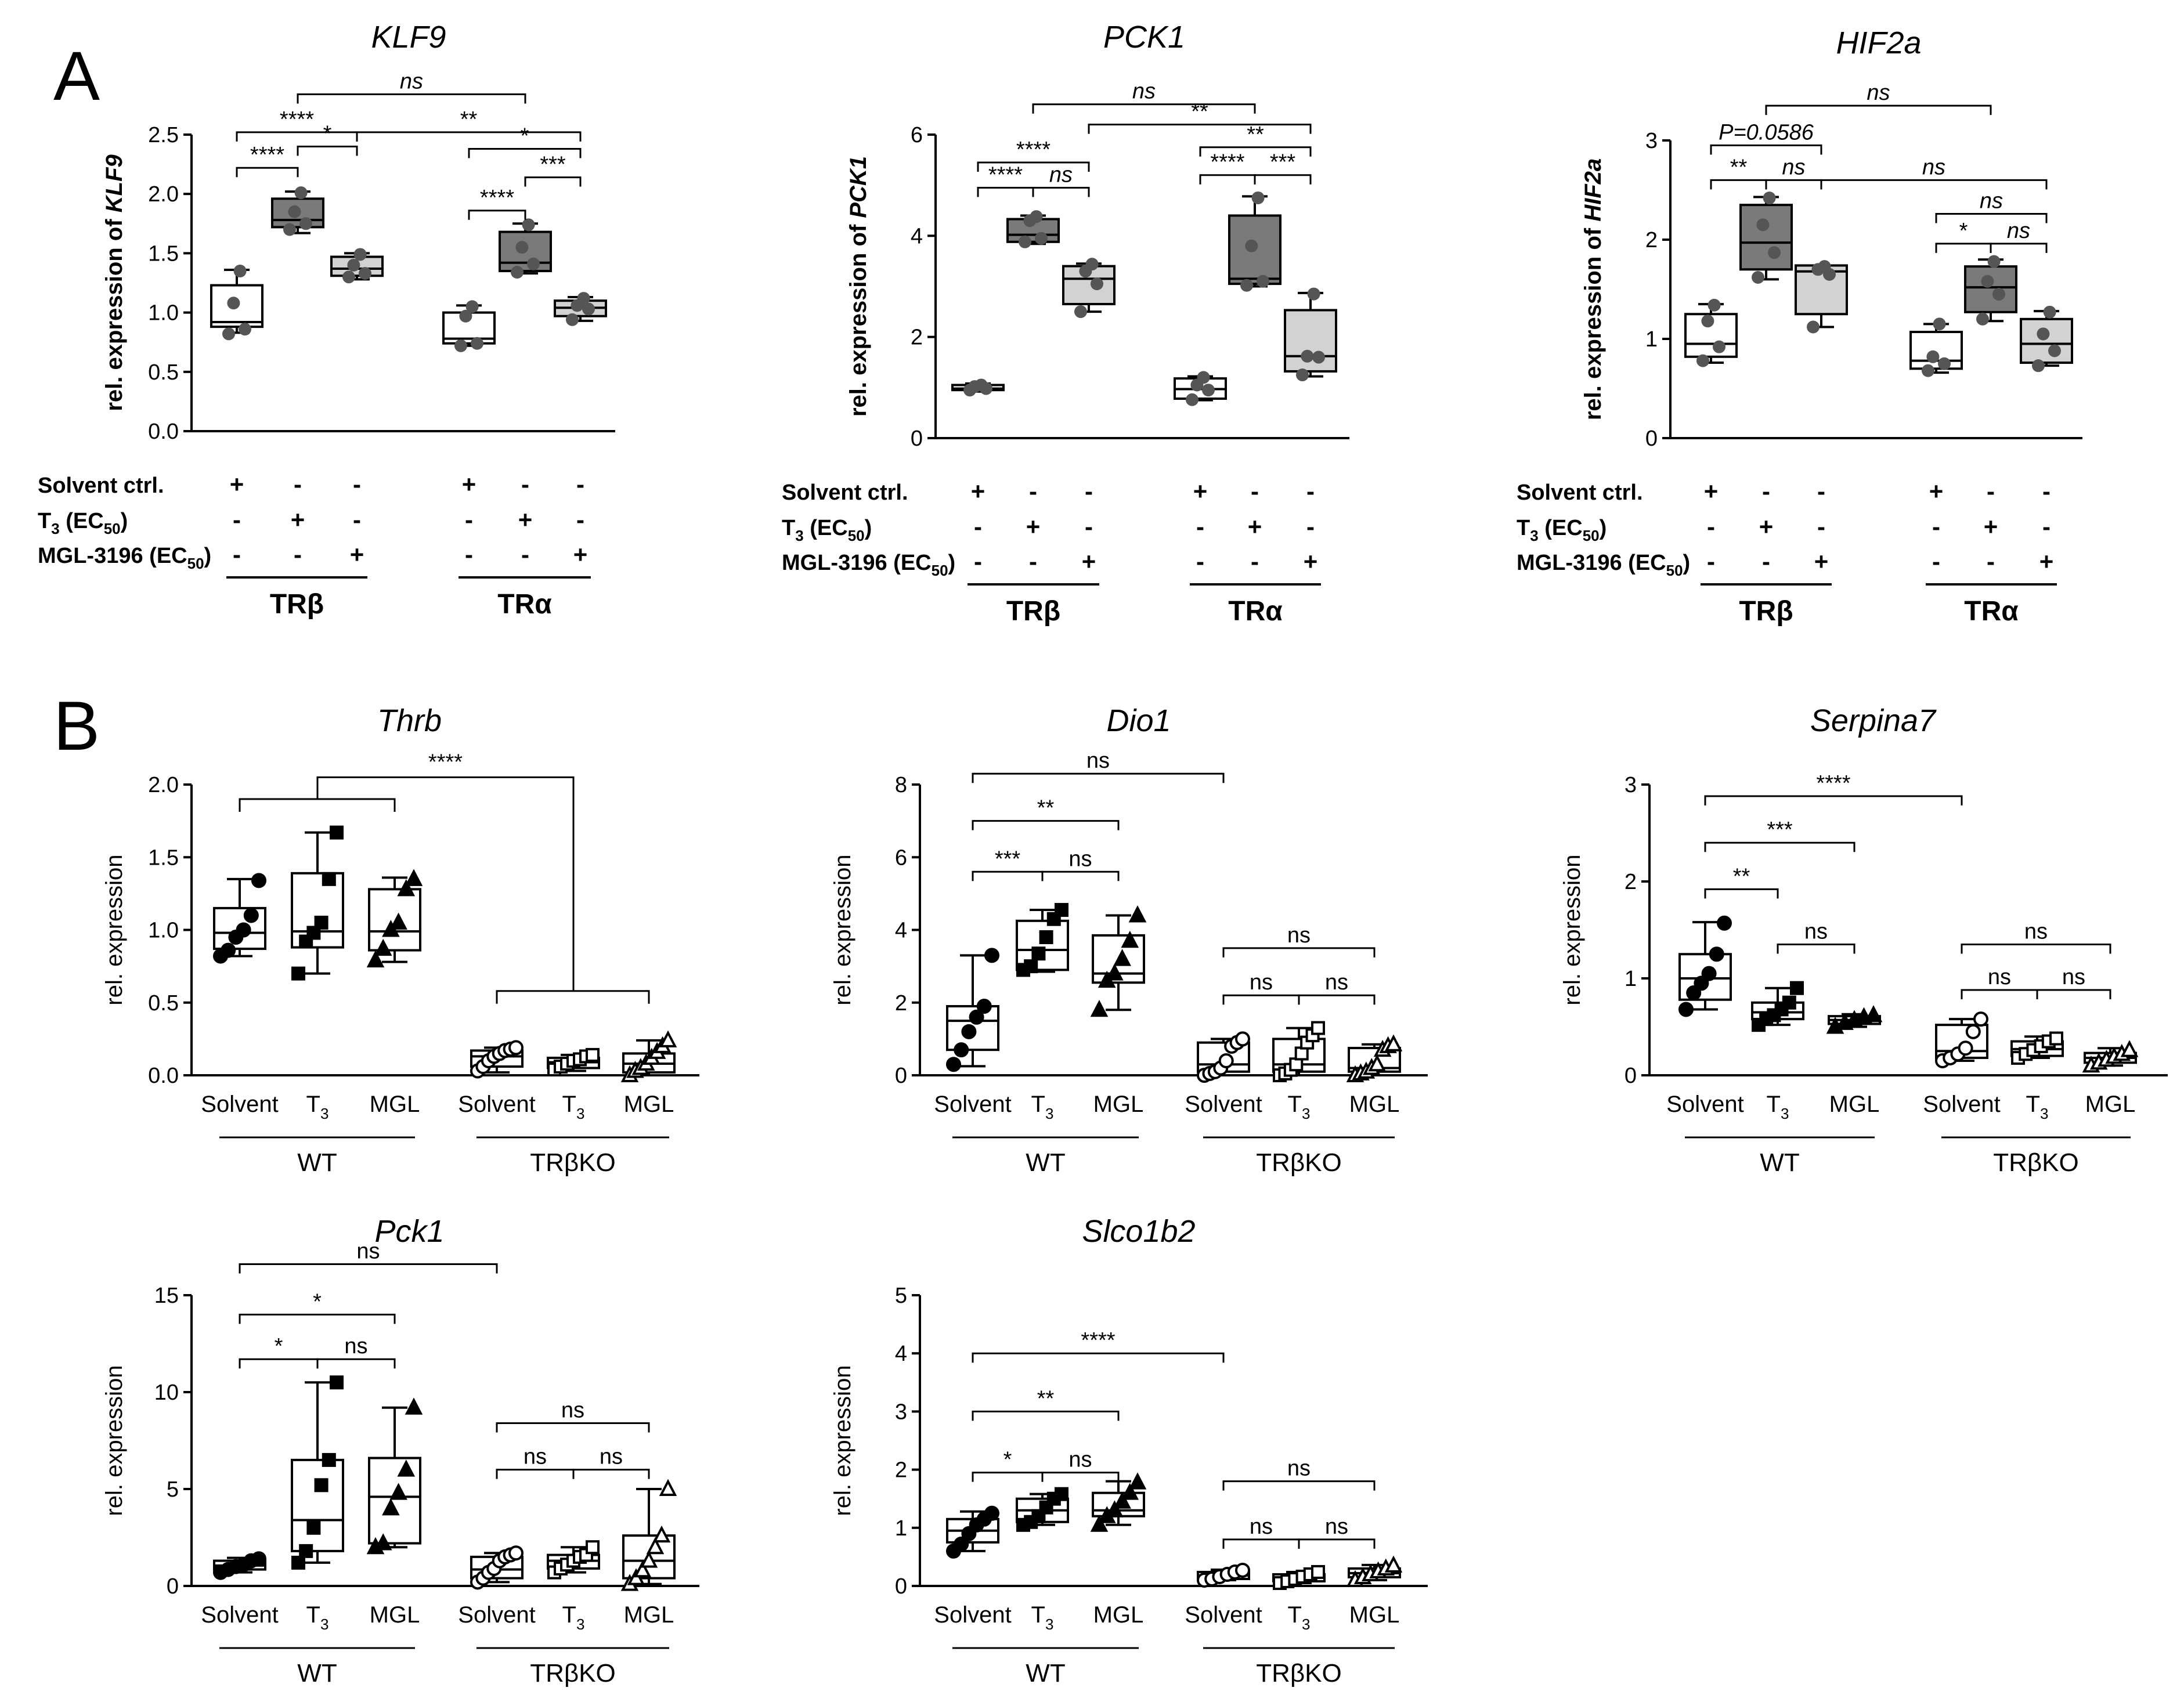 The height and width of the screenshot is (1702, 2184). I want to click on row-label-t3-ec: (EC, so click(1561, 528).